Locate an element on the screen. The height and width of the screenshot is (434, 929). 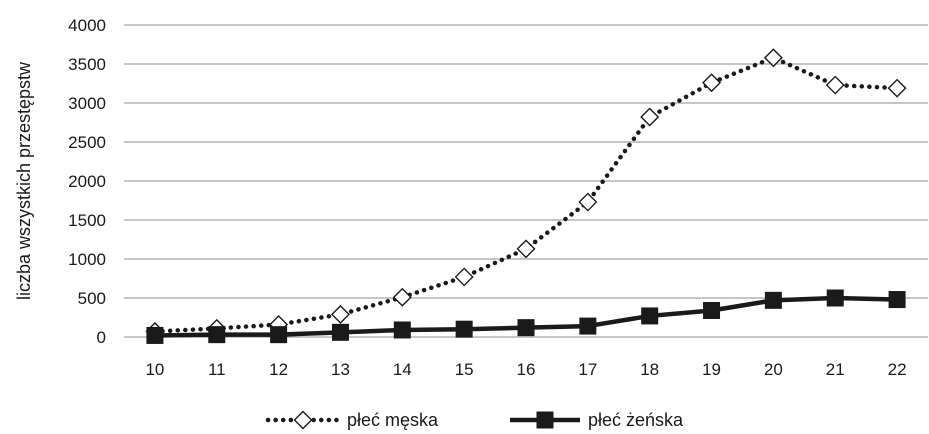
x-tick-label: 17 is located at coordinates (587, 369).